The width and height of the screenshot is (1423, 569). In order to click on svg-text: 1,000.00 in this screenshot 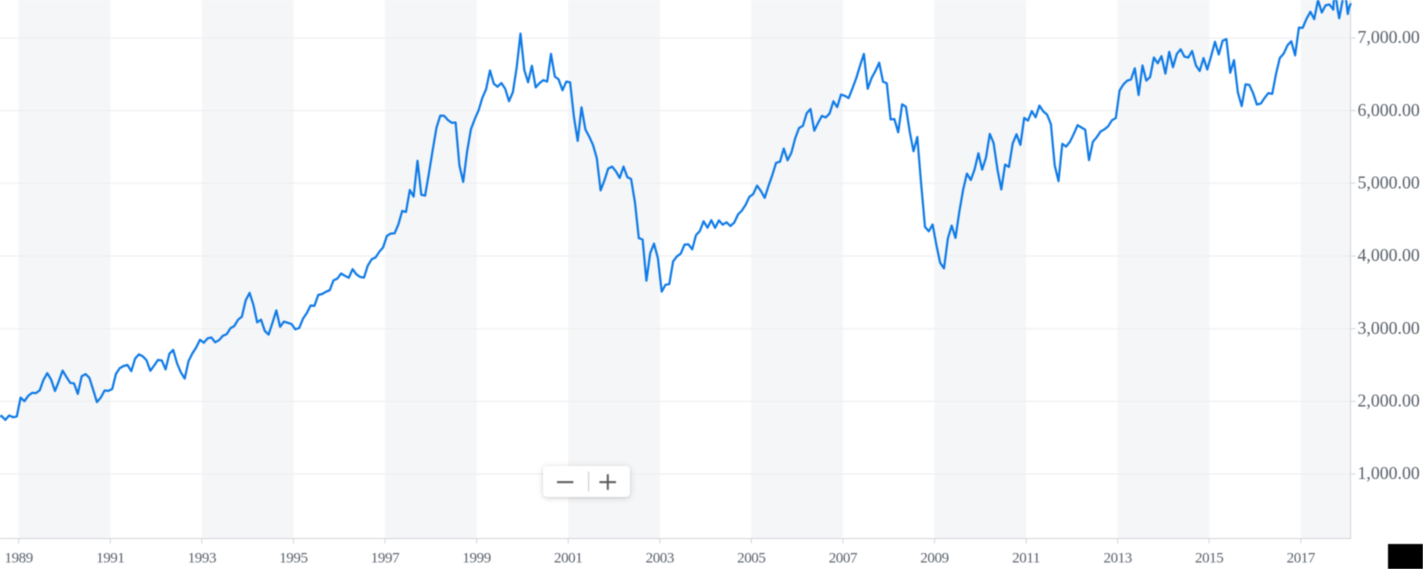, I will do `click(1389, 473)`.